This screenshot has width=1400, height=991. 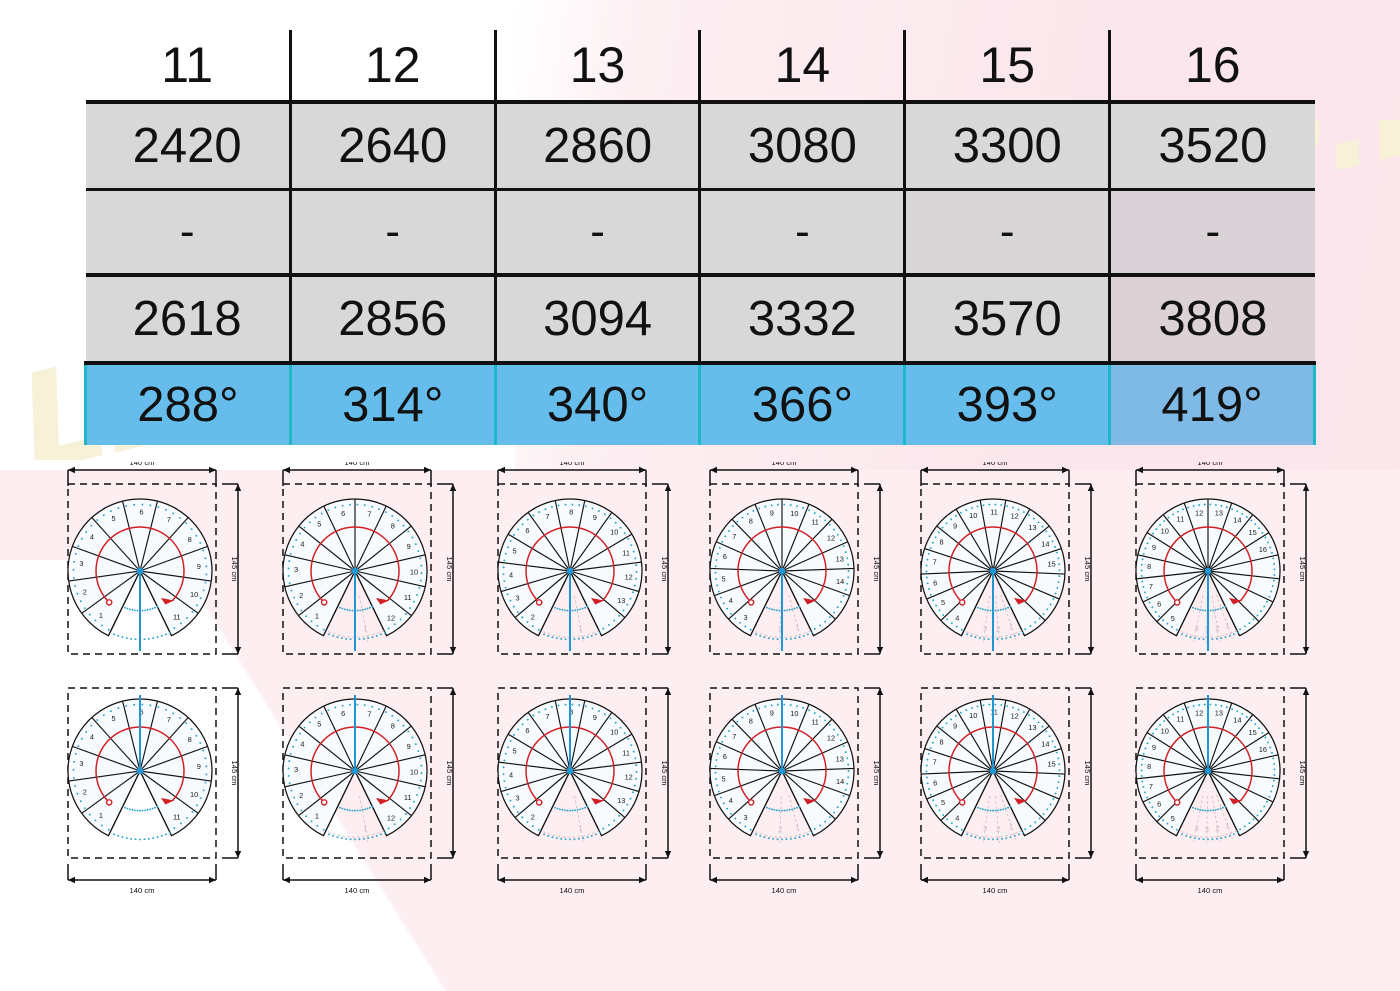 What do you see at coordinates (1224, 571) in the screenshot?
I see `diagram-cell-16-upper: 140 cm 145 cm 5 6 7 8 9 10 11 12 13 14 15 16 1 2 3 4` at bounding box center [1224, 571].